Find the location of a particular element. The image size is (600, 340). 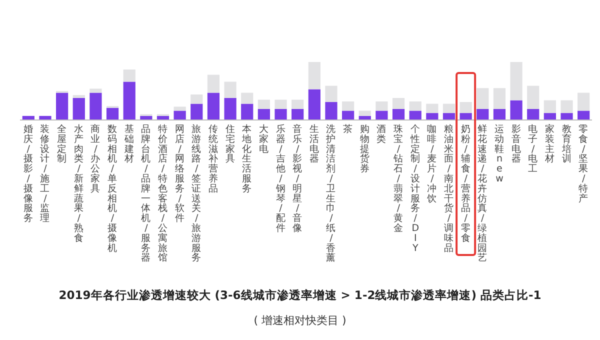

category-label: 音乐/影视/明星/音像 is located at coordinates (297, 179).